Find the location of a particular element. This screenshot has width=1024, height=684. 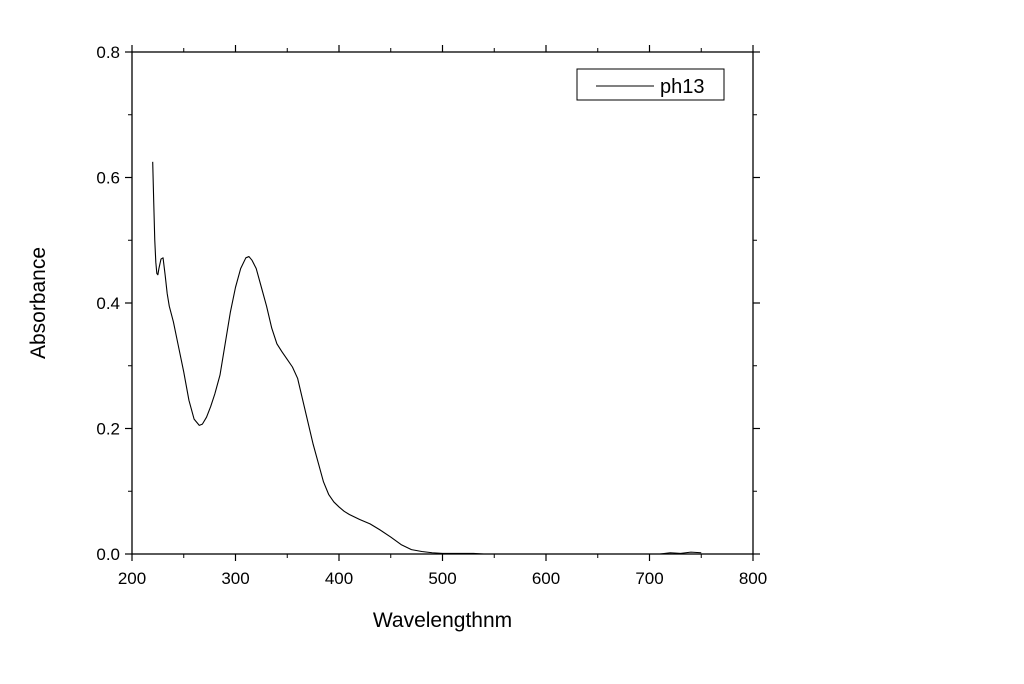

y-axis-title: Absorbance is located at coordinates (38, 303).